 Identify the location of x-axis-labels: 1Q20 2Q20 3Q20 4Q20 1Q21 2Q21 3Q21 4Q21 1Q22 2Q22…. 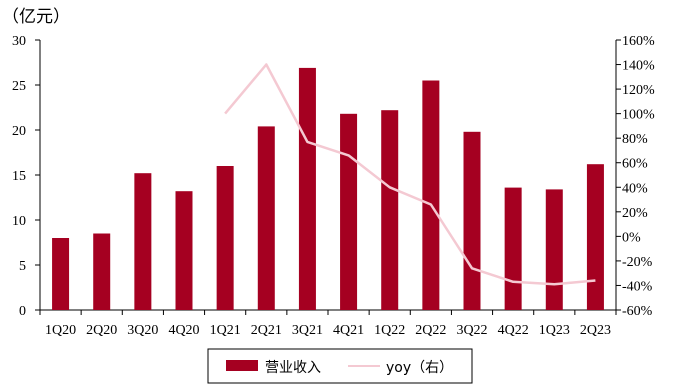
(328, 330).